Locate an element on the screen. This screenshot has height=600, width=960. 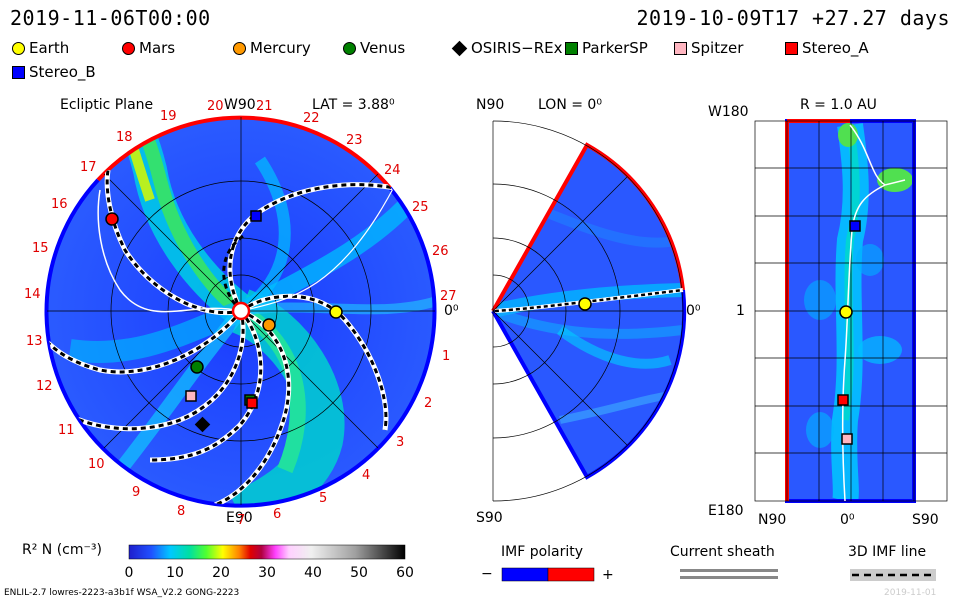
colorbar is located at coordinates (267, 552).